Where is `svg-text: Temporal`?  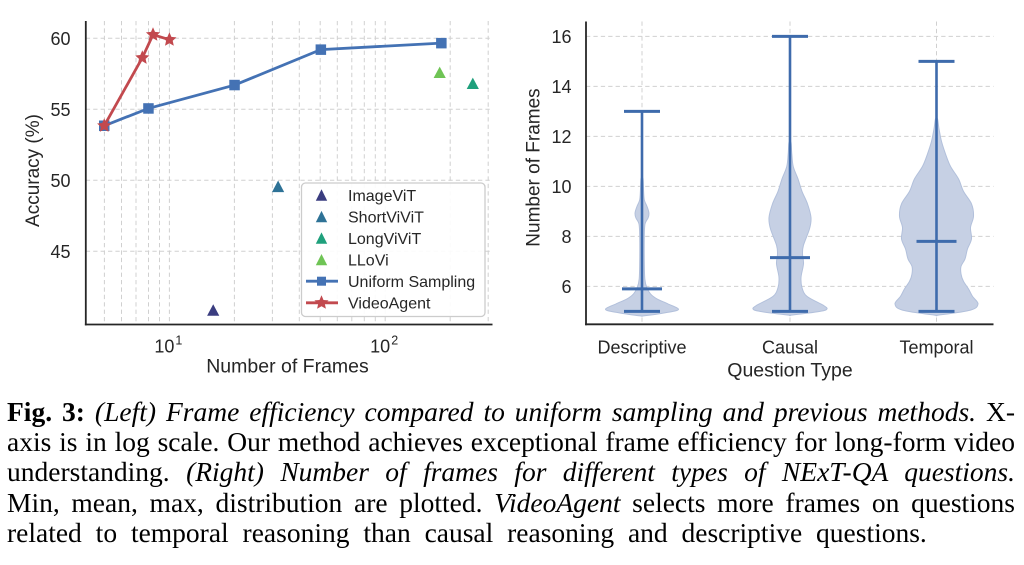
svg-text: Temporal is located at coordinates (936, 348).